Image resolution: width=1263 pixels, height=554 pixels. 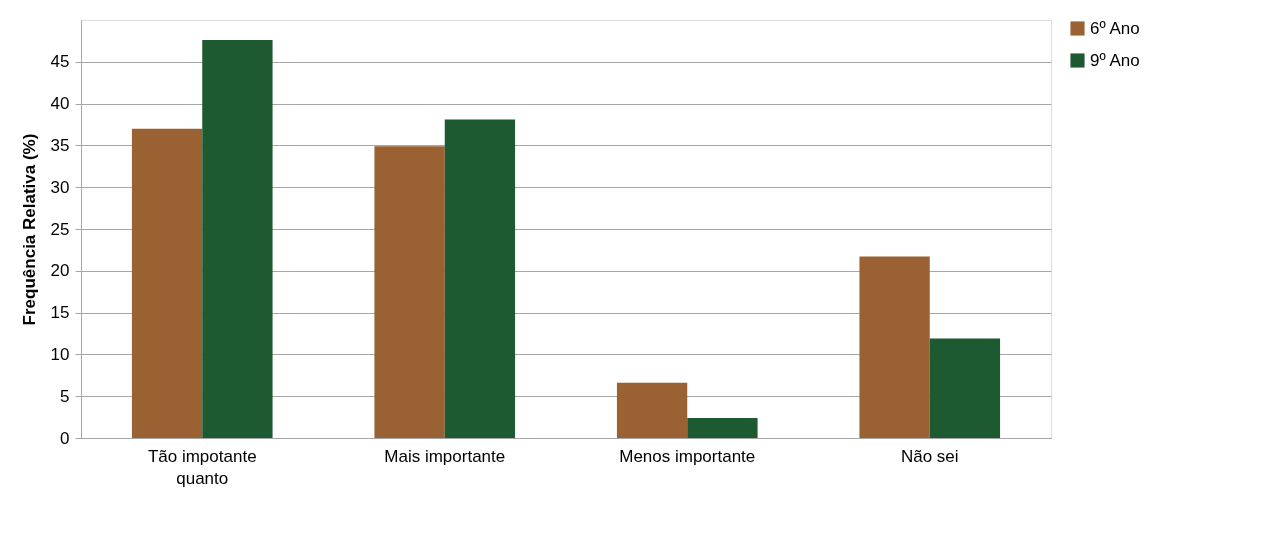 What do you see at coordinates (60, 271) in the screenshot?
I see `y-tick-label: 20` at bounding box center [60, 271].